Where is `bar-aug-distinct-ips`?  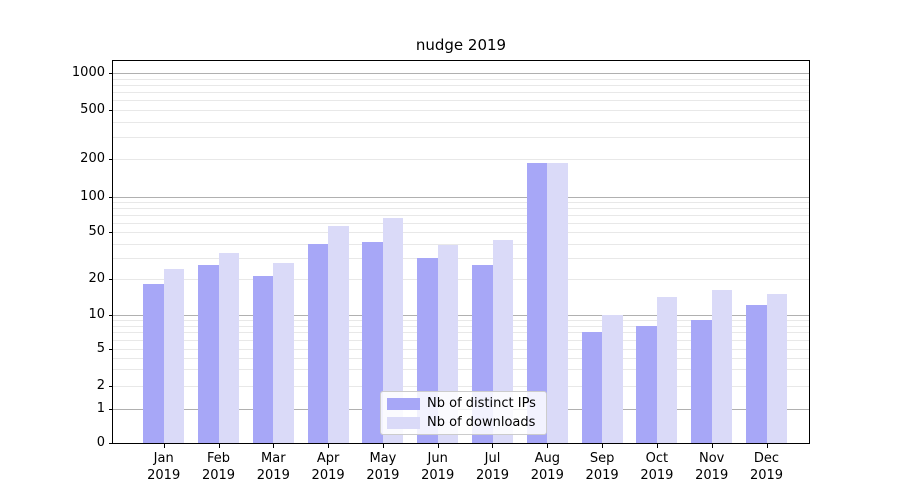 bar-aug-distinct-ips is located at coordinates (537, 302).